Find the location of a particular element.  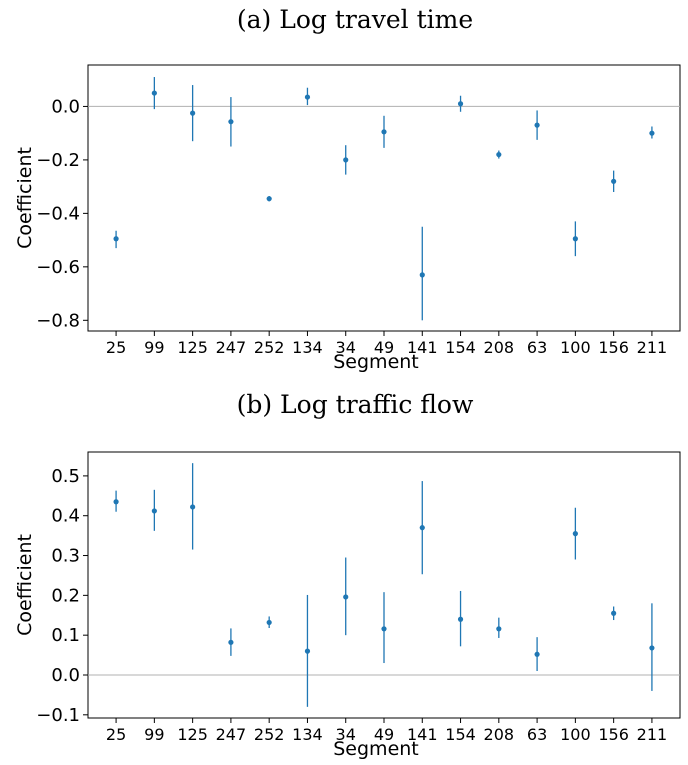

y-tick-label: 0.4 is located at coordinates (65, 516).